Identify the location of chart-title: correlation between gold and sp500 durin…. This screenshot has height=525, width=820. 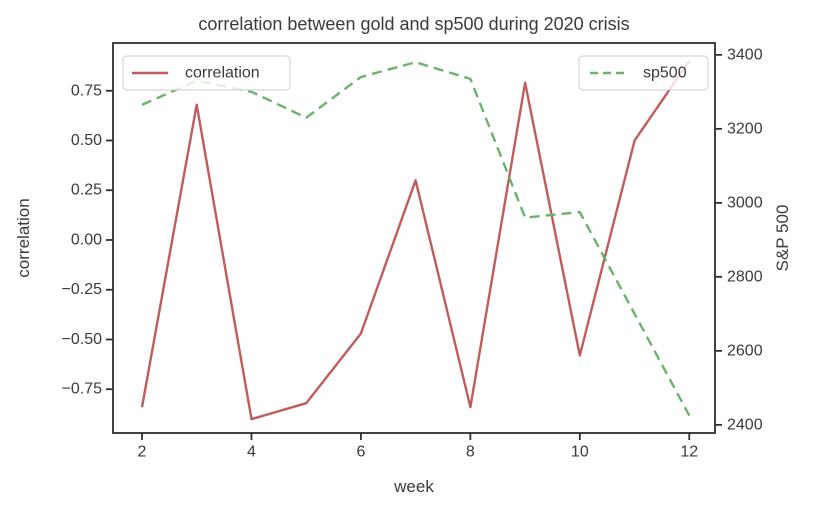
(413, 24).